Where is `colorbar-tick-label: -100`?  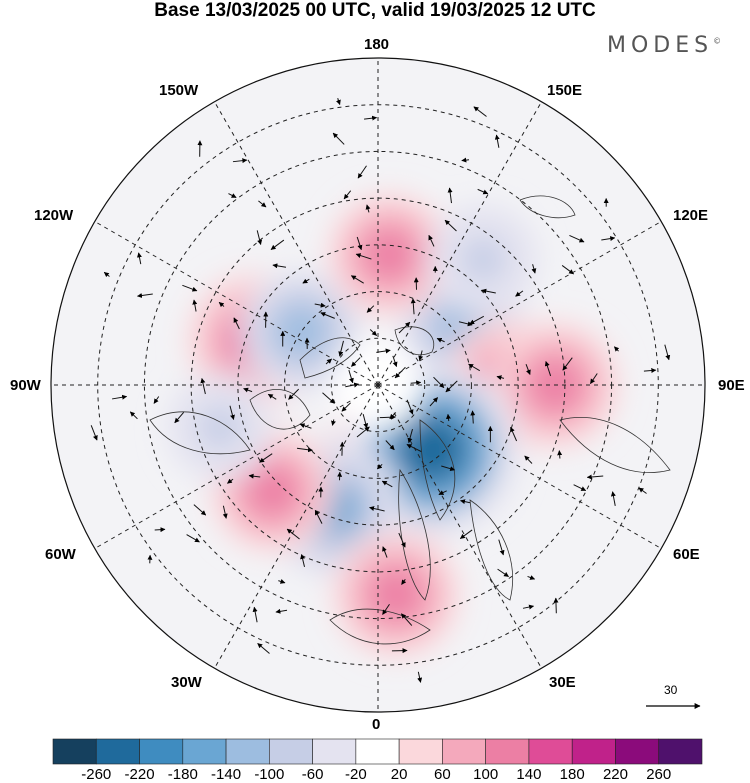 colorbar-tick-label: -100 is located at coordinates (269, 774).